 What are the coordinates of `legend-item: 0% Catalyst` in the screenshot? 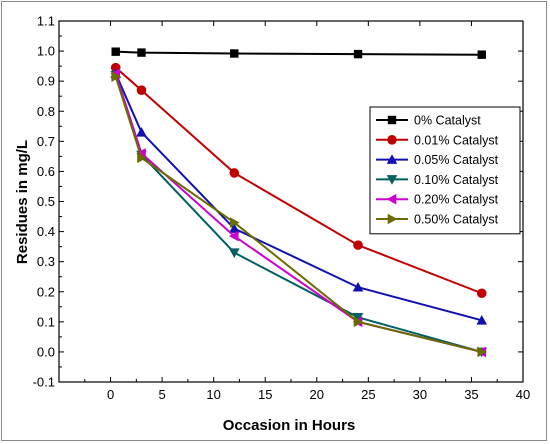 It's located at (428, 121).